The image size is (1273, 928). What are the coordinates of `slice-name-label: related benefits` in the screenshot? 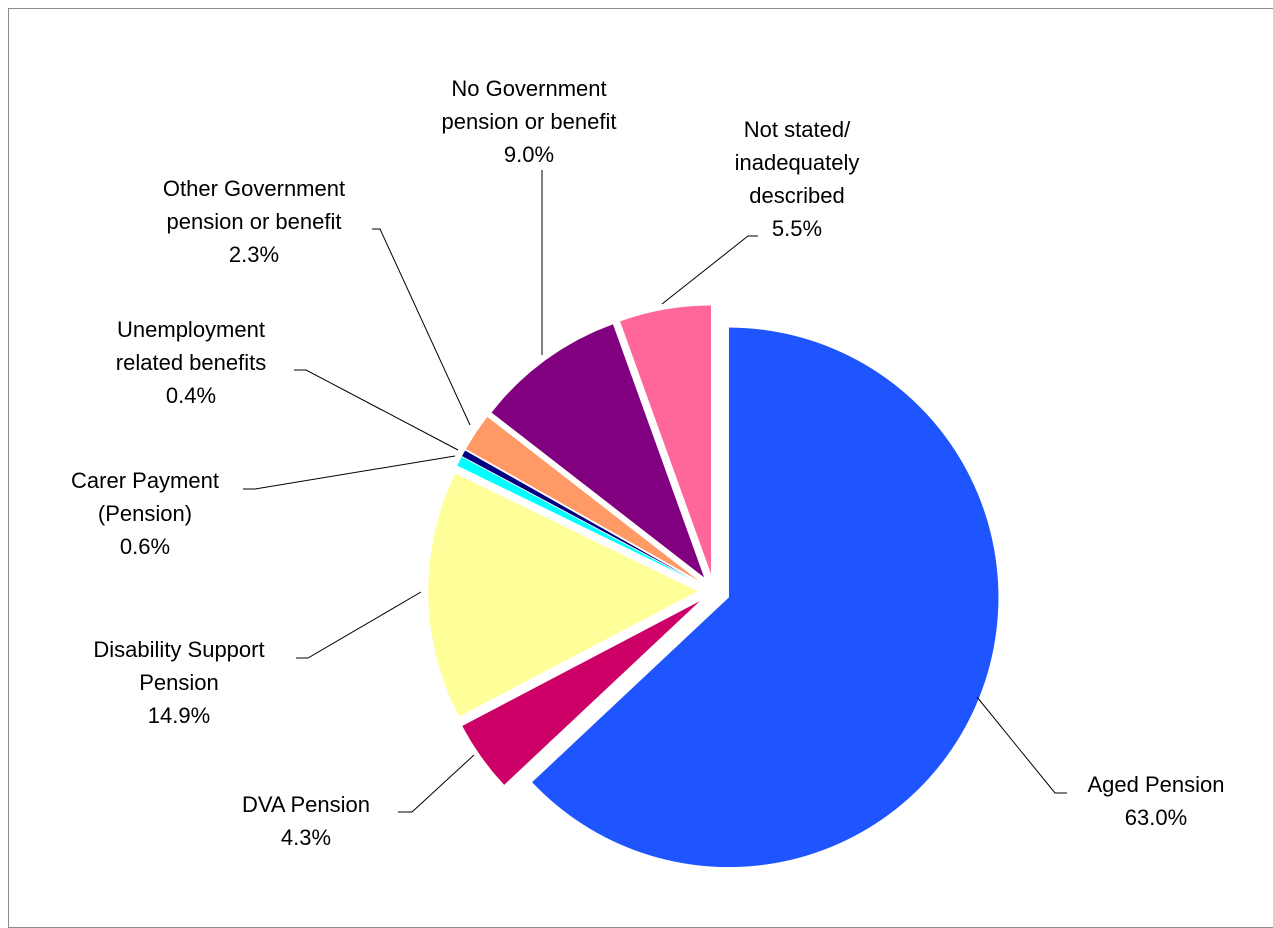 It's located at (191, 362).